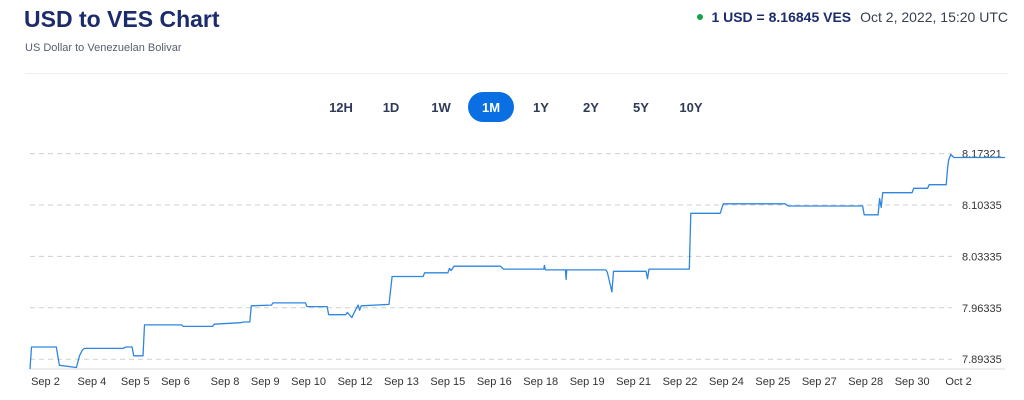 The width and height of the screenshot is (1024, 400). I want to click on x-tick-label: Sep 10, so click(308, 382).